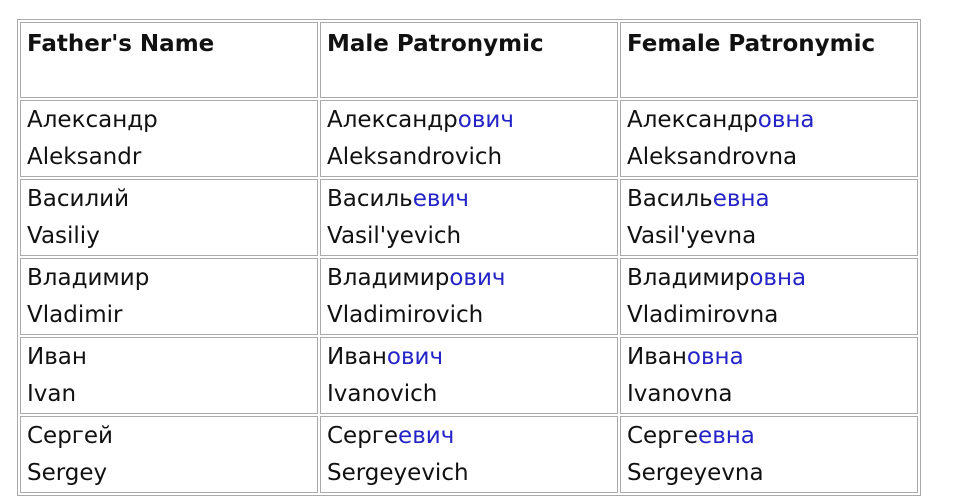 The width and height of the screenshot is (964, 500). What do you see at coordinates (680, 394) in the screenshot?
I see `latin-name: Ivanovna` at bounding box center [680, 394].